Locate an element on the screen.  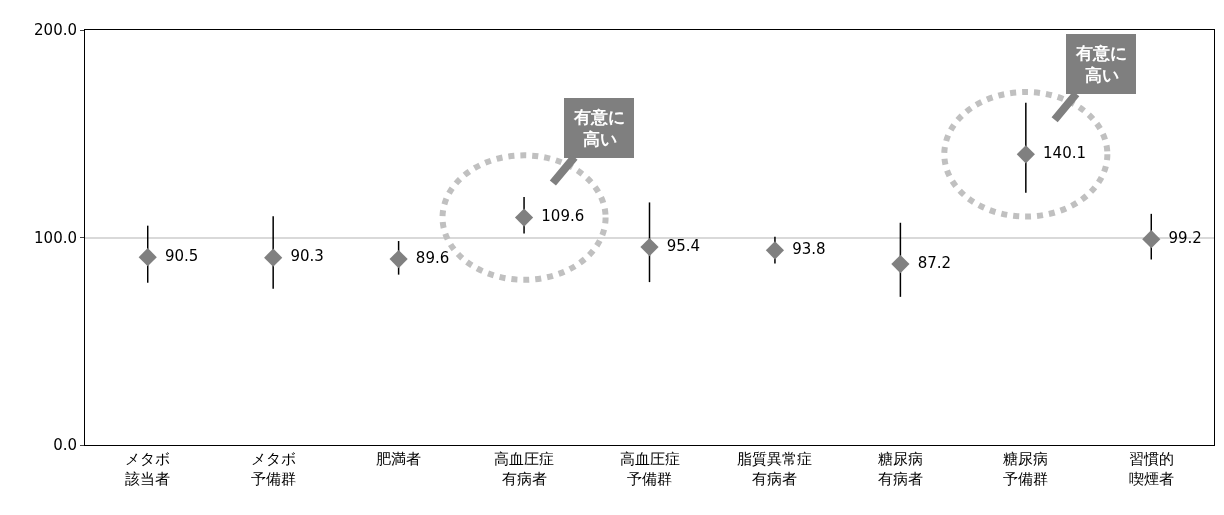
y-tick-label: 100.0 is located at coordinates (55, 237).